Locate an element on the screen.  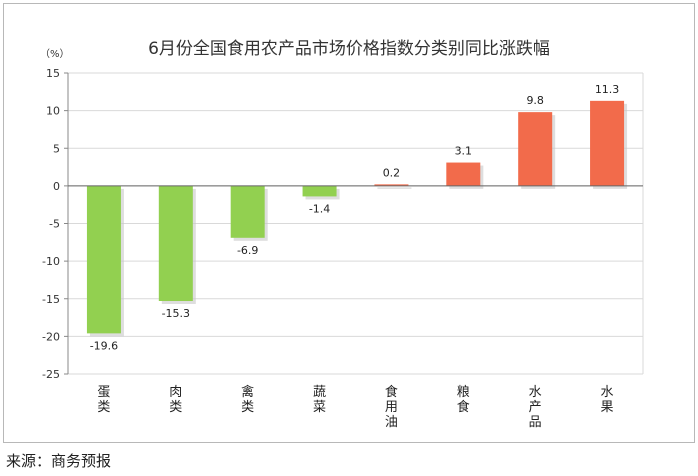
y-tick-label: 5 is located at coordinates (56, 148).